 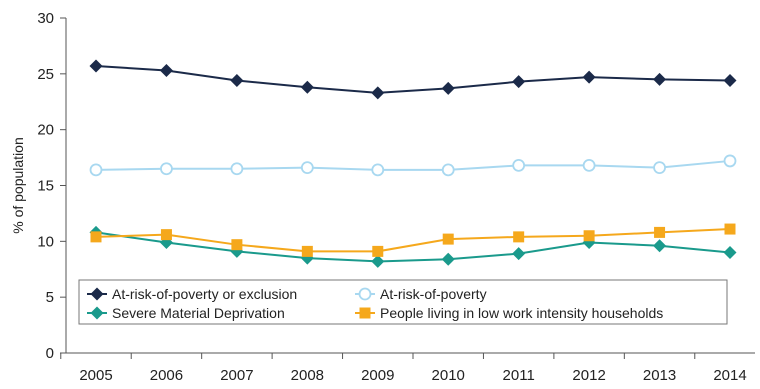 I want to click on y-tick-label: 15, so click(x=45, y=186).